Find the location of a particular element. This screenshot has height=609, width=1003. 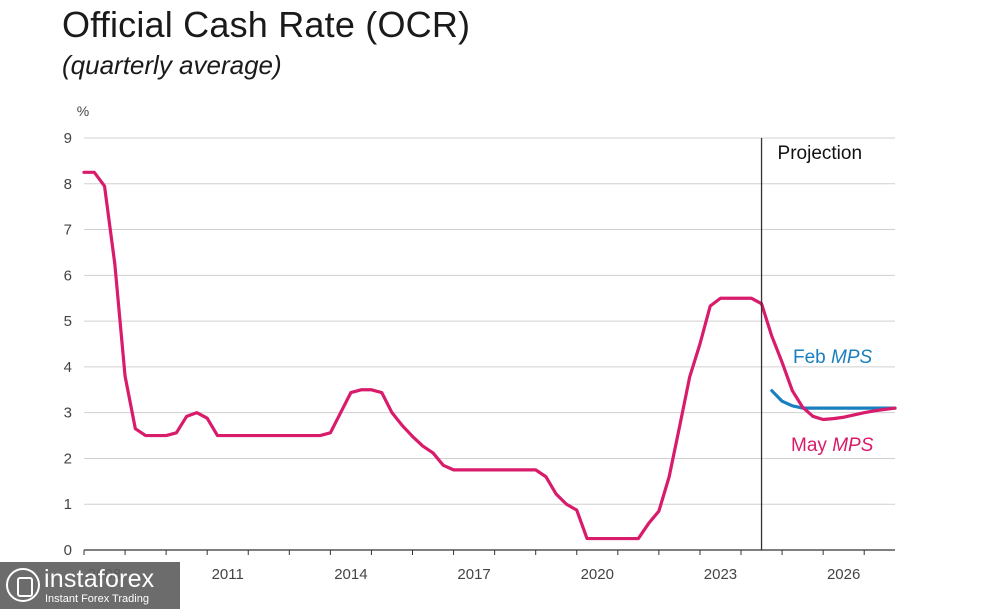

y-tick-label: 5 is located at coordinates (68, 321).